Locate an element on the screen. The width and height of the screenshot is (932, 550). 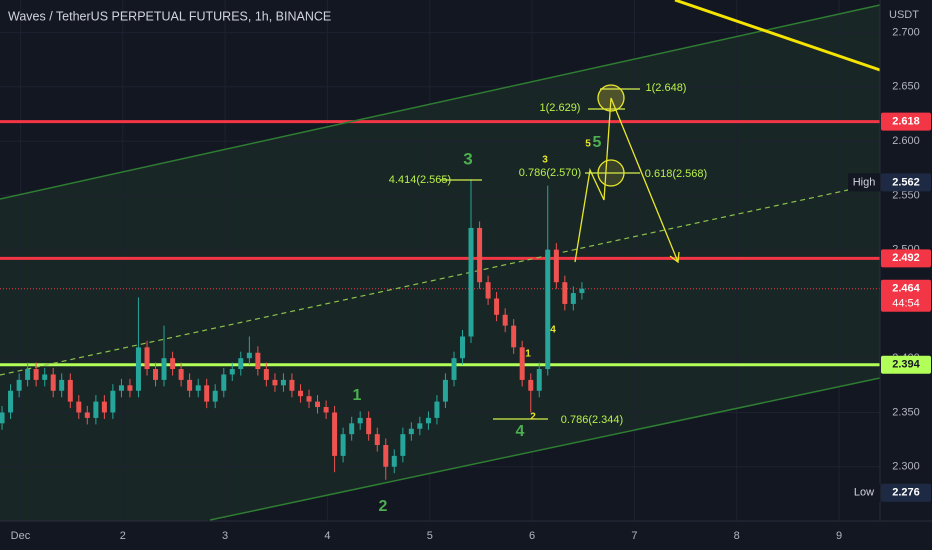
extreme-tag-label: High is located at coordinates (864, 182).